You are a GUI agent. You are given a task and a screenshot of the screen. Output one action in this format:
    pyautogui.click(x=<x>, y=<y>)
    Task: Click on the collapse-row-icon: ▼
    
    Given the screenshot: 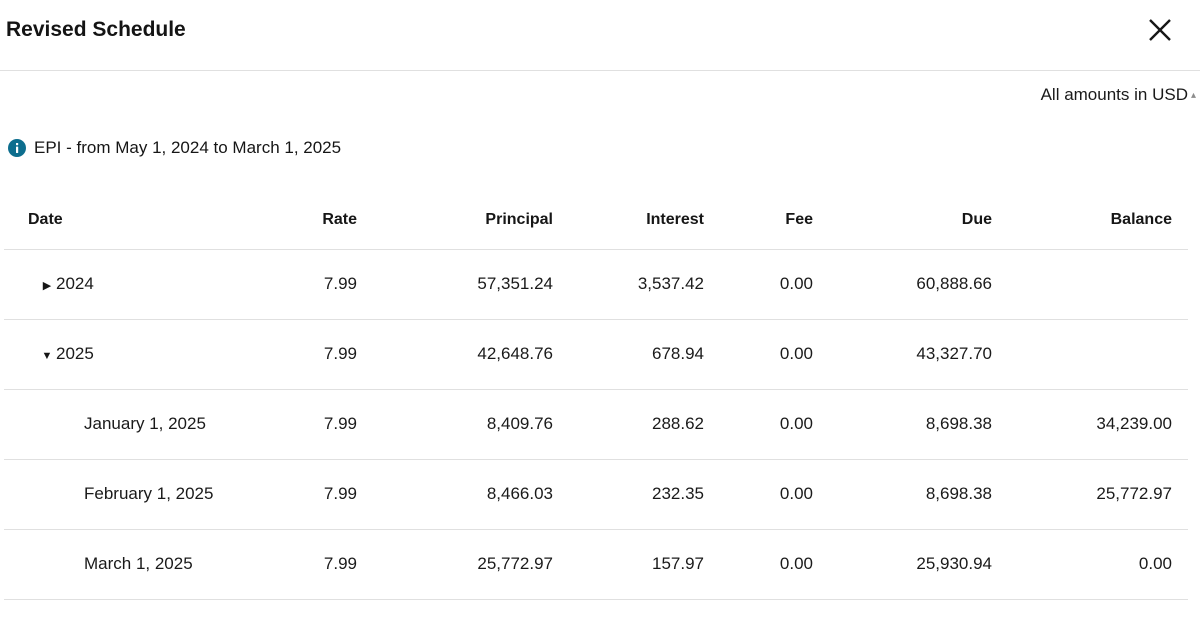 What is the action you would take?
    pyautogui.click(x=47, y=356)
    